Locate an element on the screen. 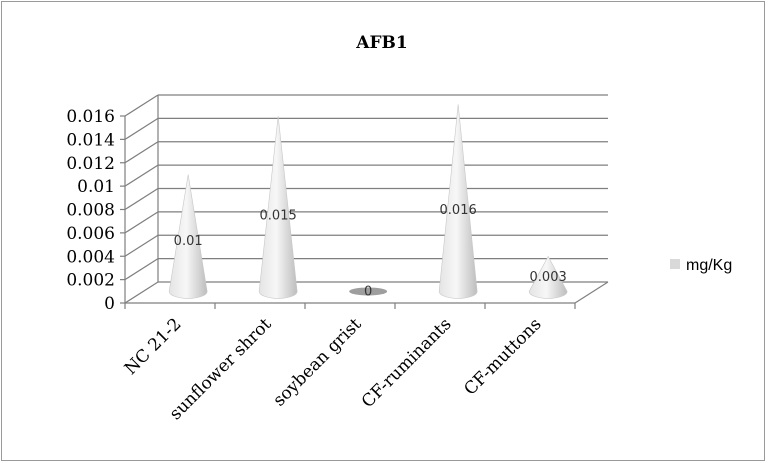  category-label: soybean grist is located at coordinates (317, 362).